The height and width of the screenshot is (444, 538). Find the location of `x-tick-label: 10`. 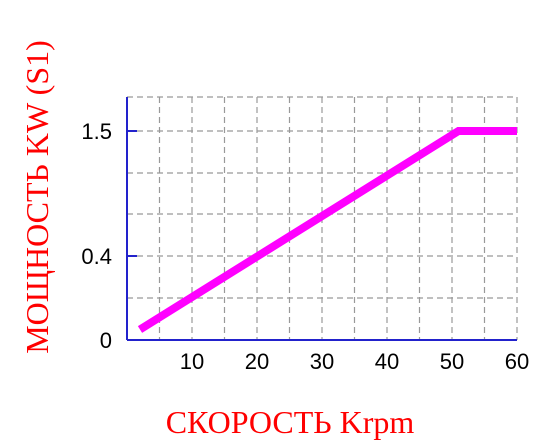

x-tick-label: 10 is located at coordinates (192, 361).